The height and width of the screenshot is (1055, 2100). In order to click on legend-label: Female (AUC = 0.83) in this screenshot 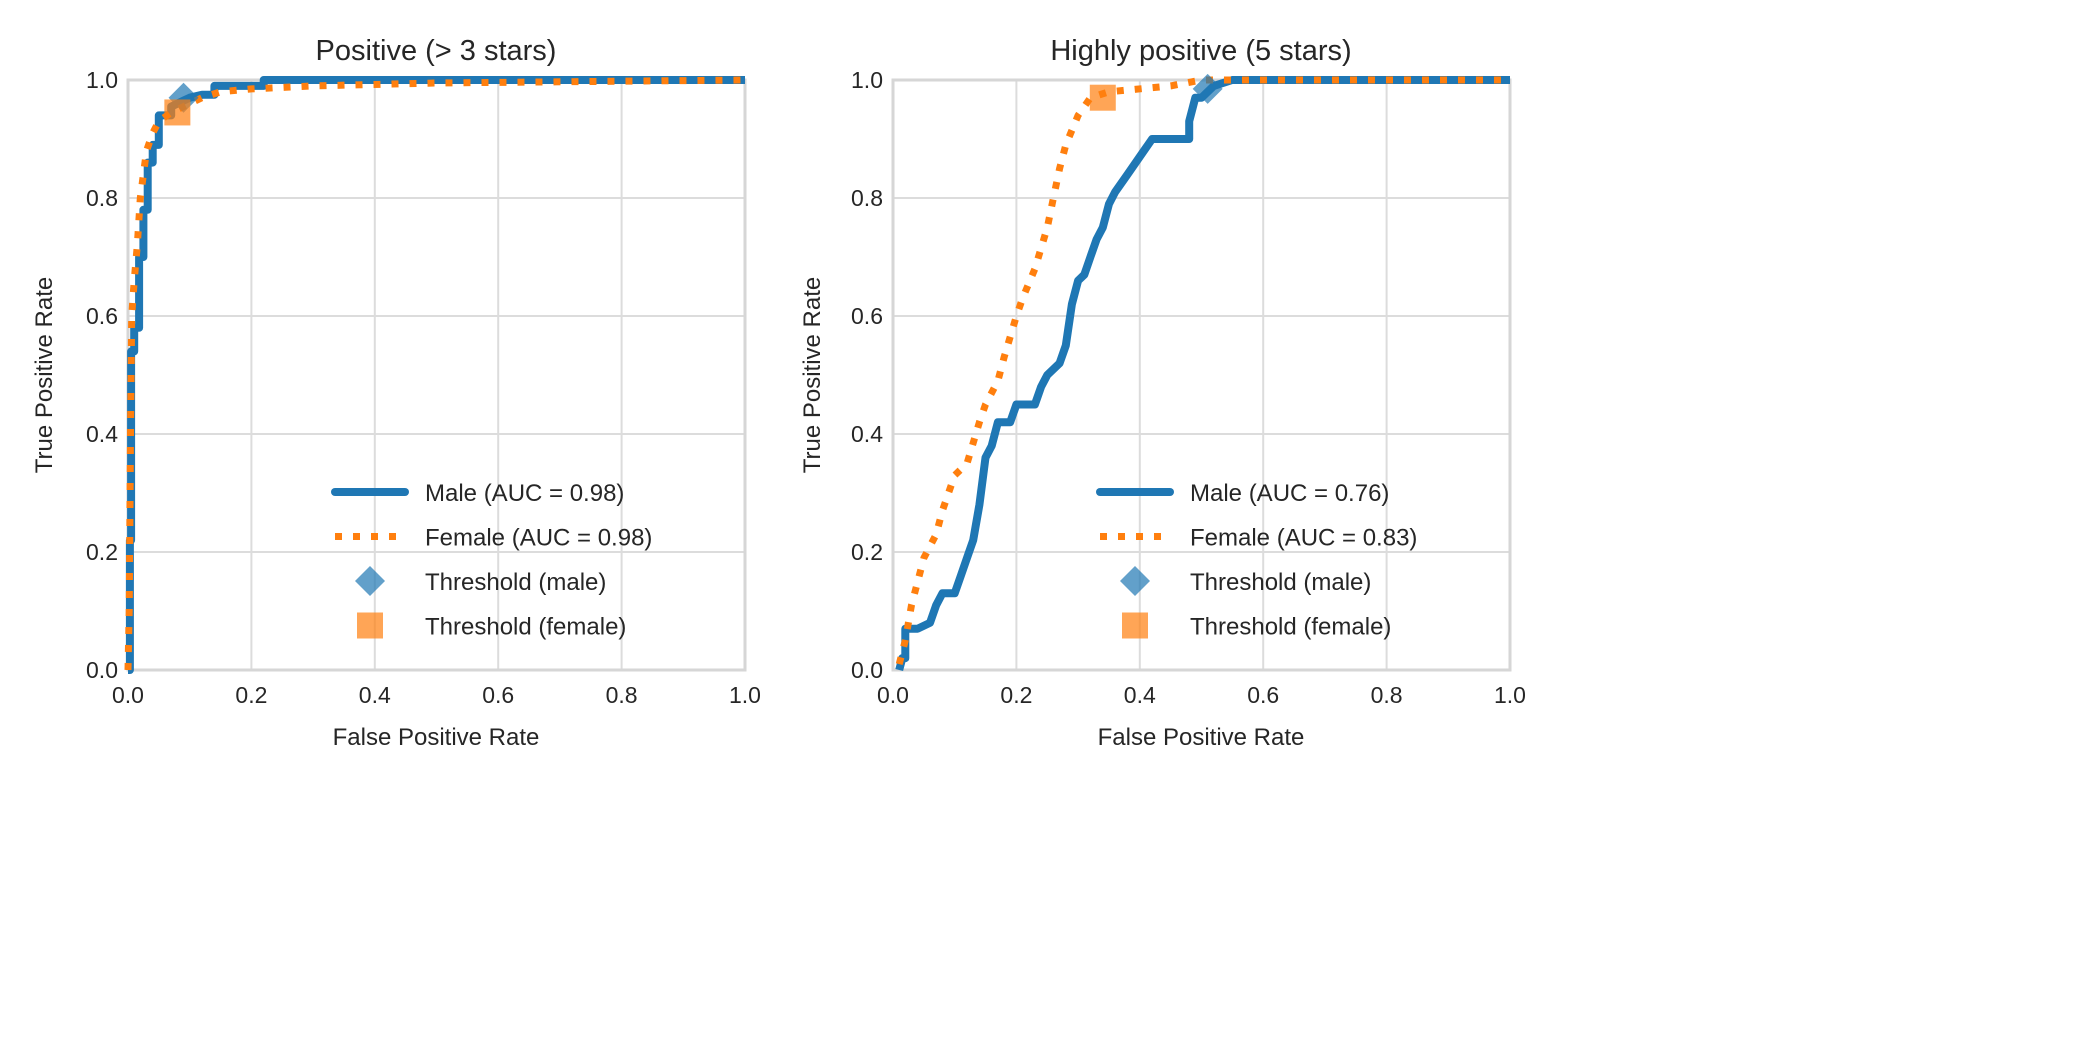, I will do `click(1303, 538)`.